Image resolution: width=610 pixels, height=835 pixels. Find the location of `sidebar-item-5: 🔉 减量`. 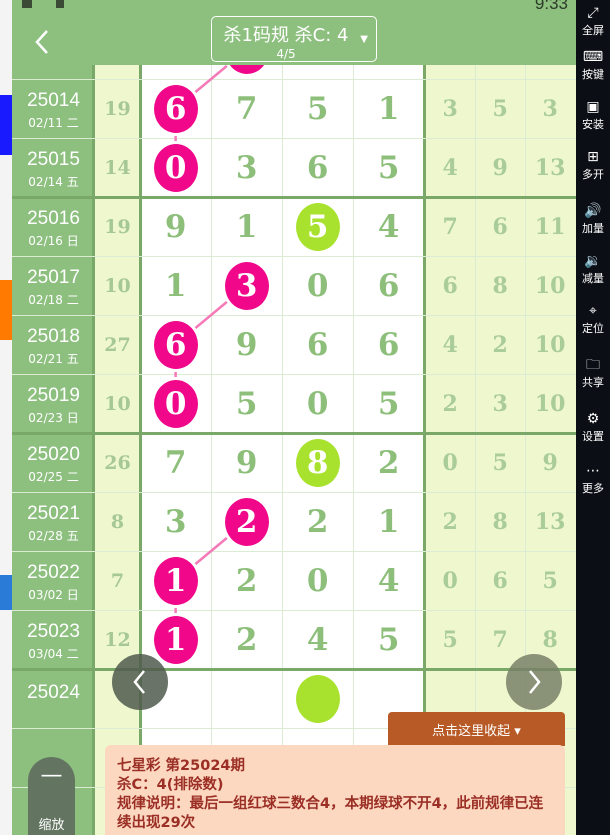

sidebar-item-5: 🔉 减量 is located at coordinates (593, 269).